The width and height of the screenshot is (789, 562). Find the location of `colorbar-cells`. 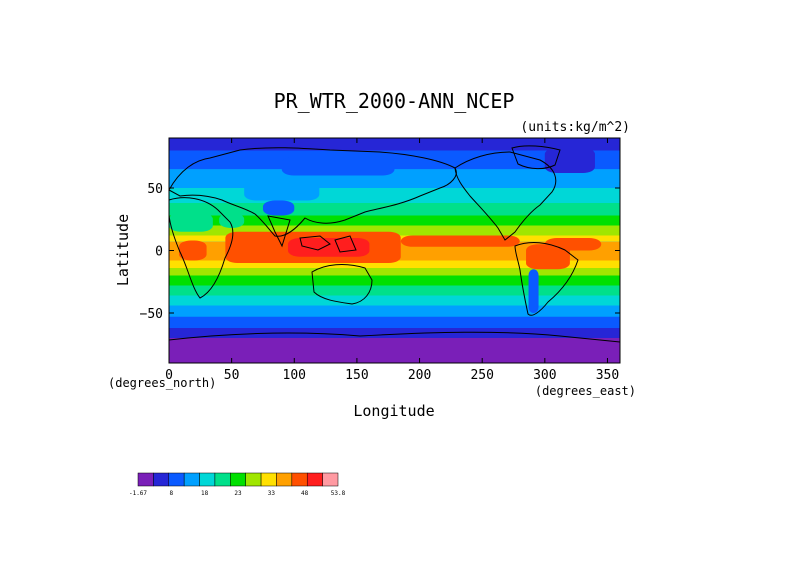

colorbar-cells is located at coordinates (238, 479).